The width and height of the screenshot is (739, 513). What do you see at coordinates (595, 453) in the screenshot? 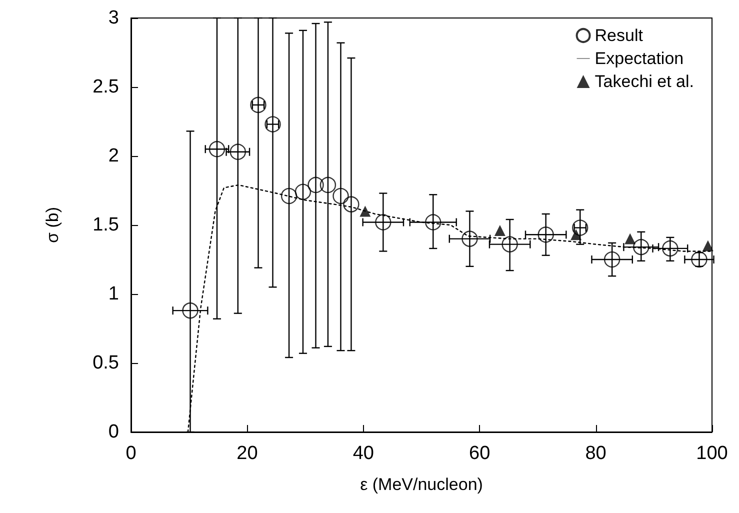
I see `x-tick-label: 80` at bounding box center [595, 453].